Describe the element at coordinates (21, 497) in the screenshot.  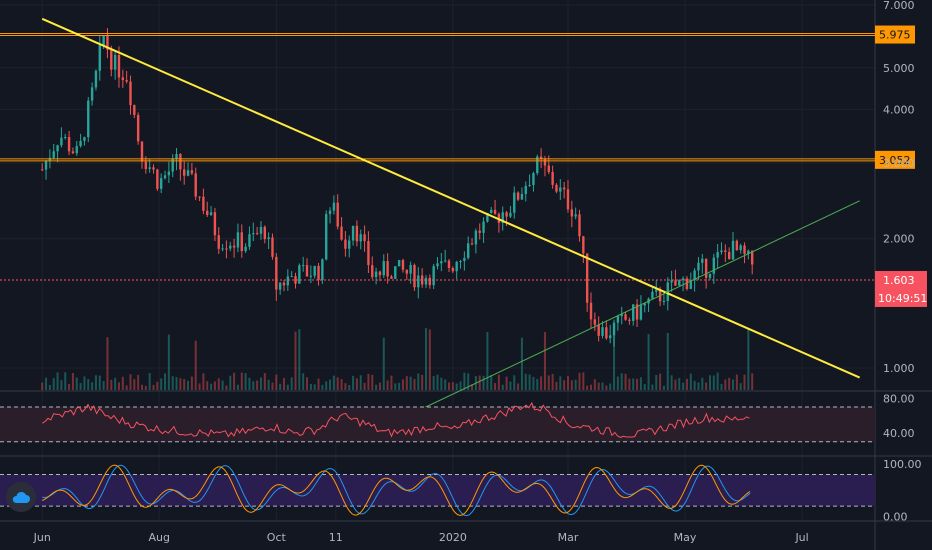
I see `tradingview-logo` at that location.